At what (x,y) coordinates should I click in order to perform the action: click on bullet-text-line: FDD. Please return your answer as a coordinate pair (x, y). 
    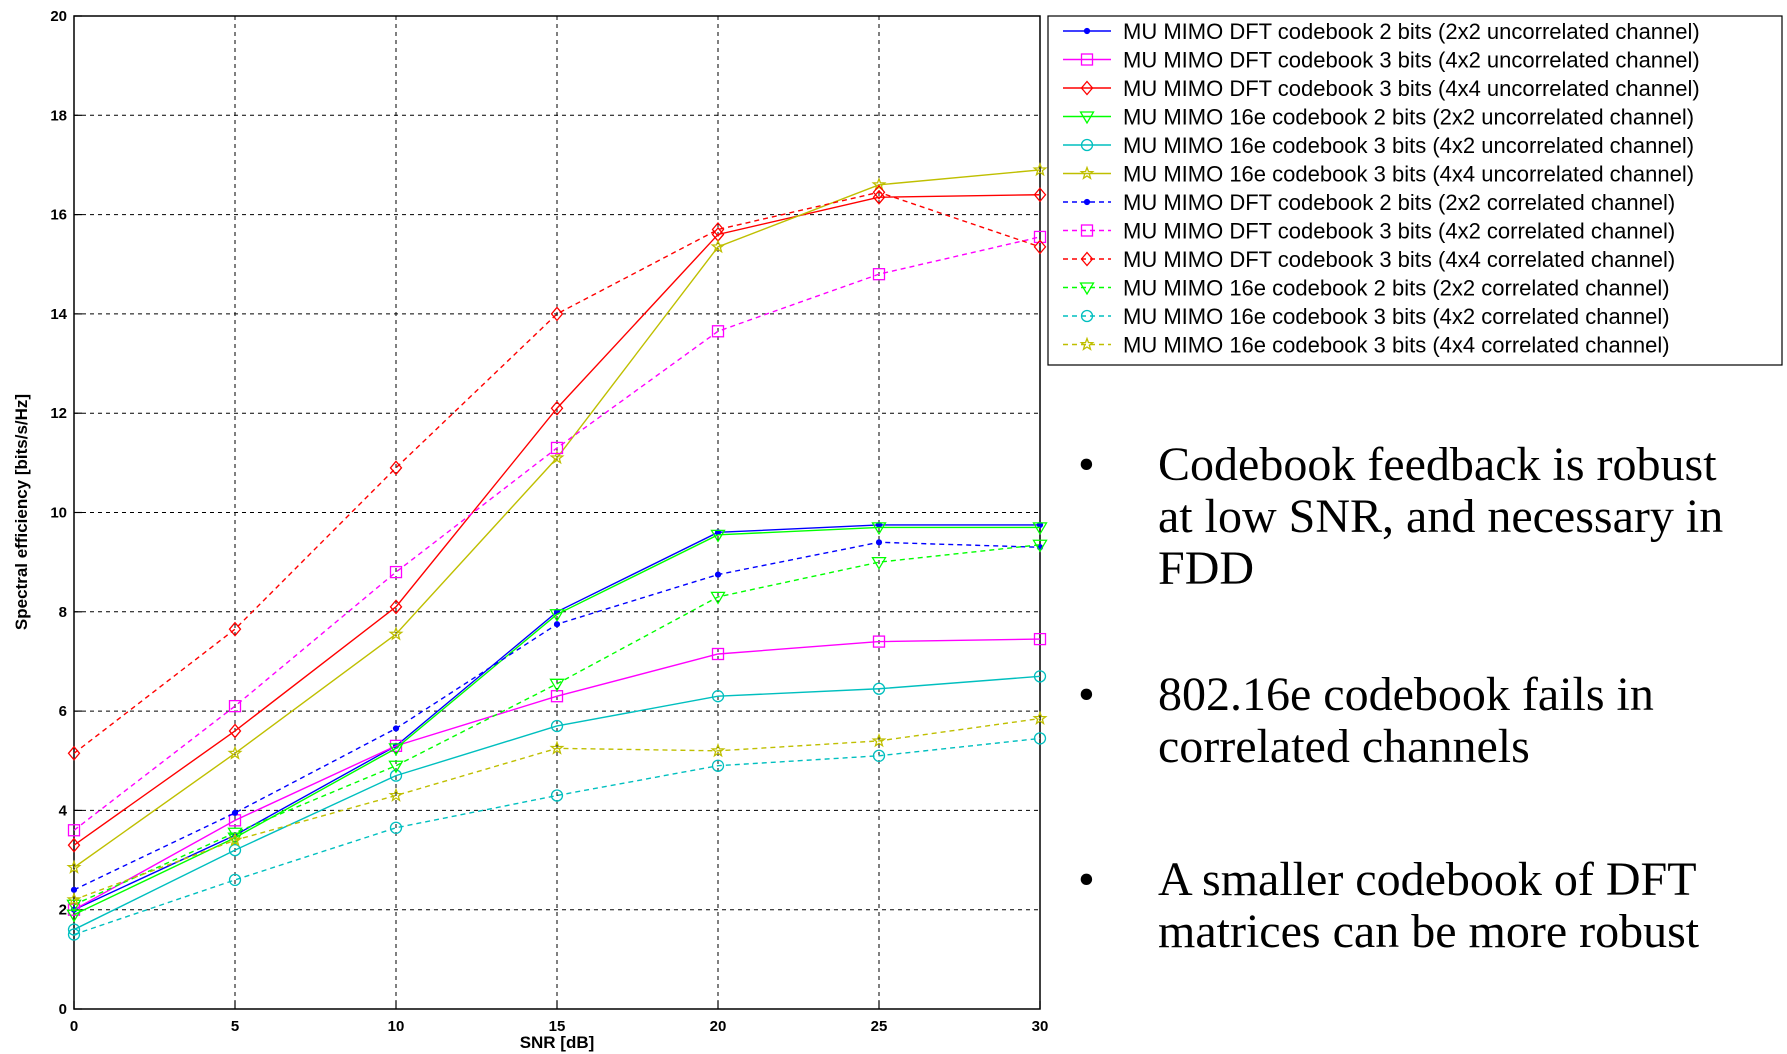
    Looking at the image, I should click on (1206, 568).